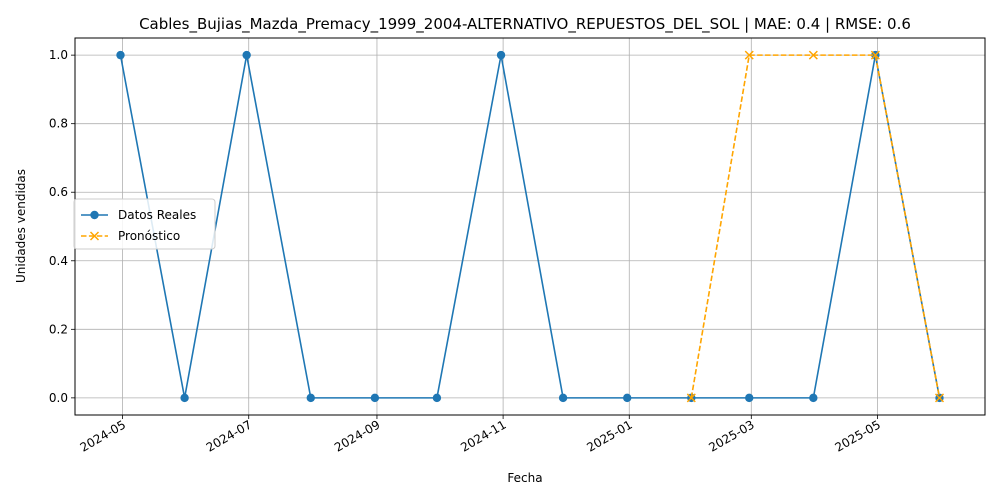 The height and width of the screenshot is (500, 1000). I want to click on x-tick-label: 2024-07, so click(229, 435).